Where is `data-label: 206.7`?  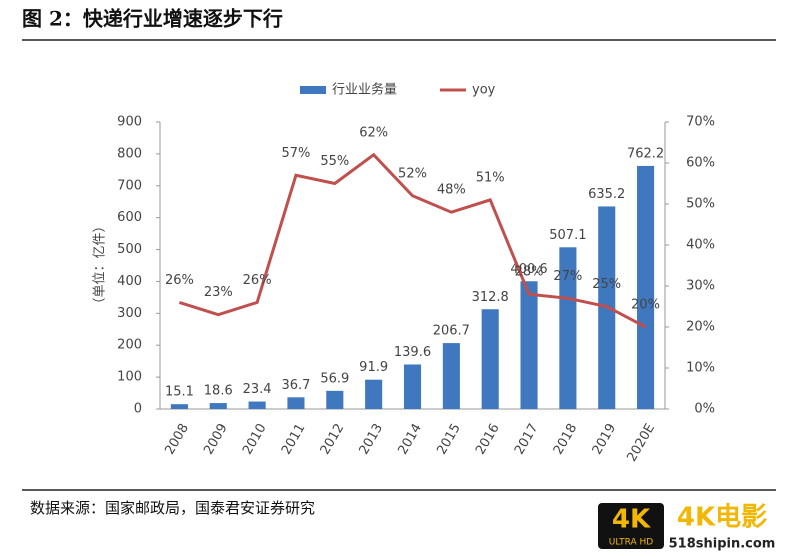
data-label: 206.7 is located at coordinates (451, 331).